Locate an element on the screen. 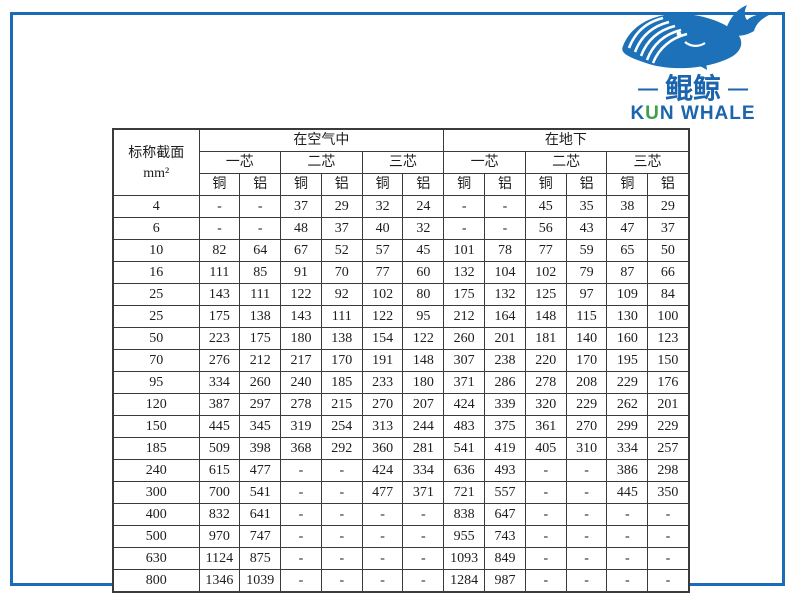 The height and width of the screenshot is (600, 800). ampacity-cell: 164 is located at coordinates (505, 316).